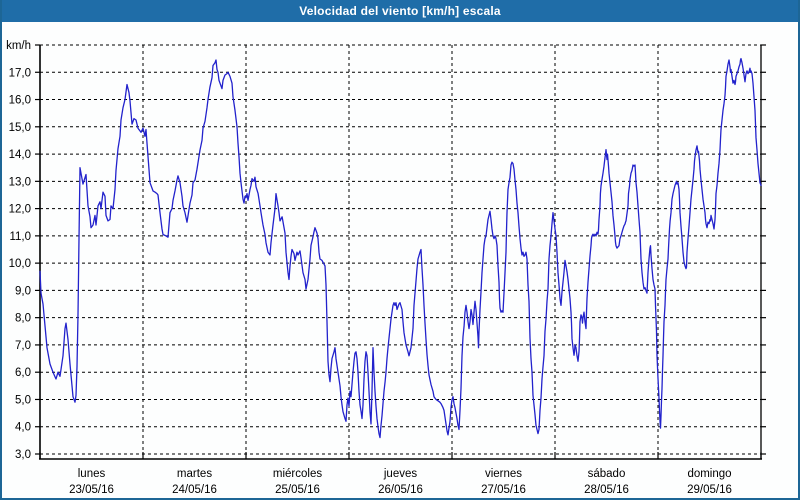  Describe the element at coordinates (20, 210) in the screenshot. I see `y-axis-tick-label: 12,0` at that location.